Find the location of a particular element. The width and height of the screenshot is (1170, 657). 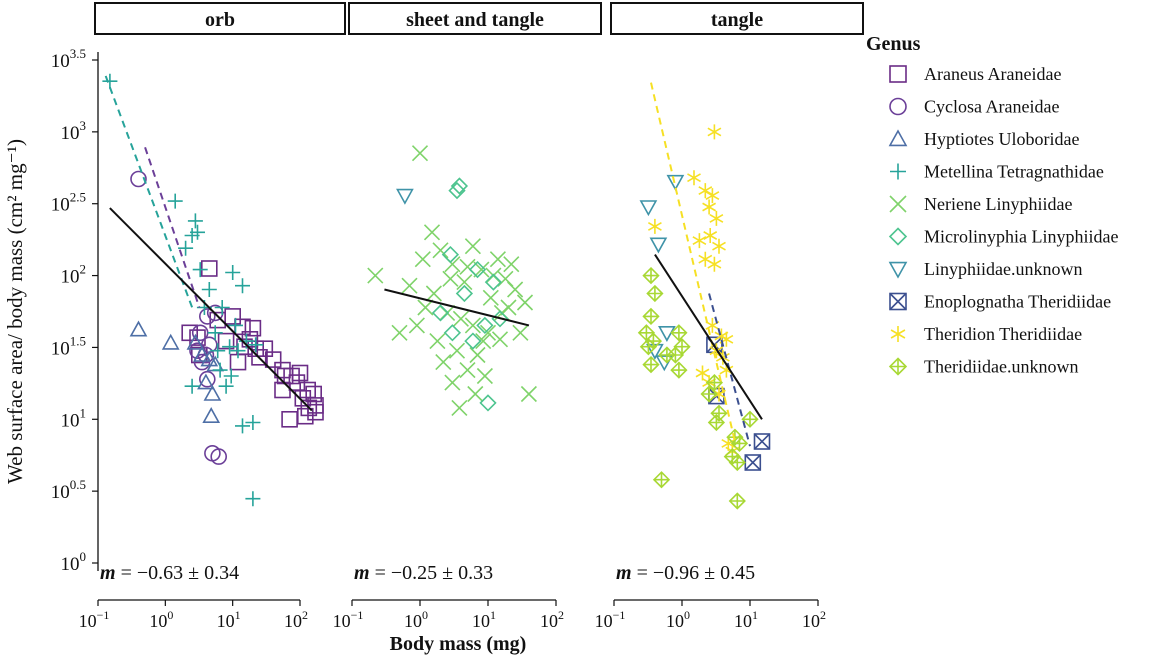

legend-item-enoplognatha-theridiidae: Enoplognatha Theridiidae is located at coordinates (1000, 302).